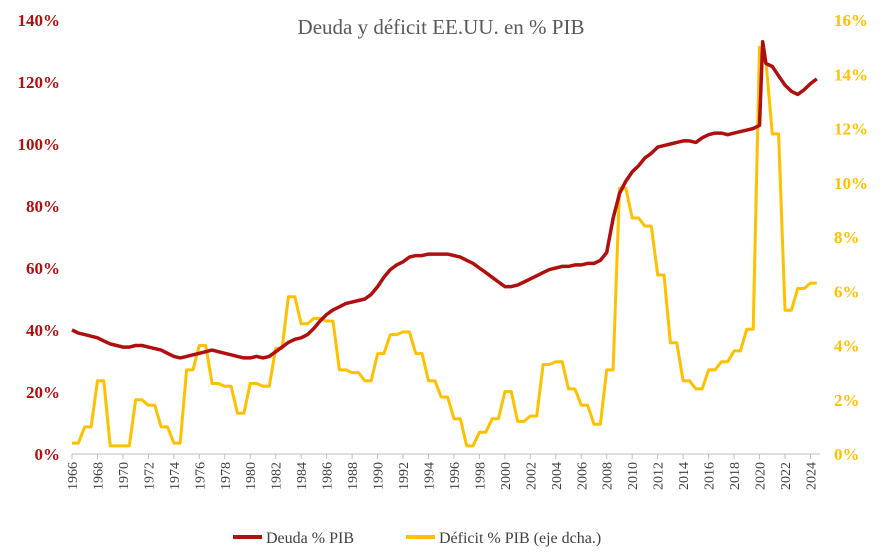 The image size is (883, 559). What do you see at coordinates (847, 400) in the screenshot?
I see `right-tick-label: 2%` at bounding box center [847, 400].